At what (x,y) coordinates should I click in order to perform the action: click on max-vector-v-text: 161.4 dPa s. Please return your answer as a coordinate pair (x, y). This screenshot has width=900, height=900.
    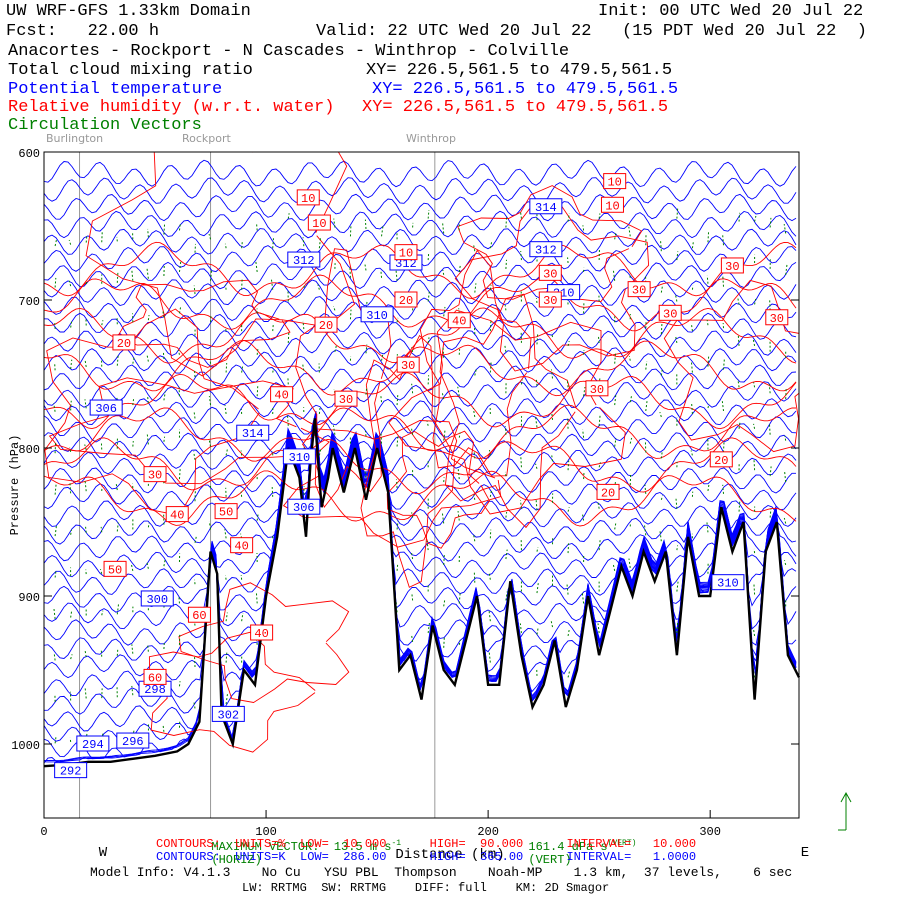
    Looking at the image, I should click on (568, 847).